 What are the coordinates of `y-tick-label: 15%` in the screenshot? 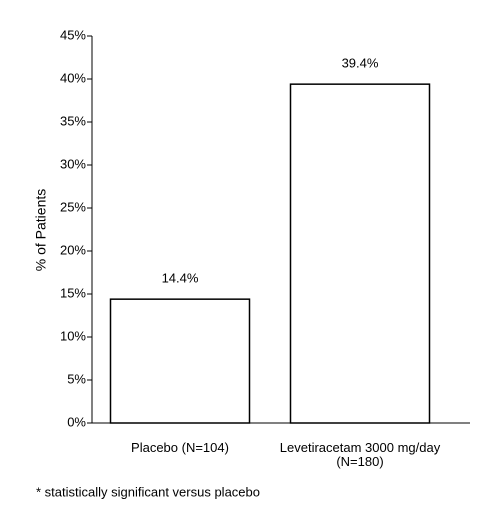 It's located at (73, 292).